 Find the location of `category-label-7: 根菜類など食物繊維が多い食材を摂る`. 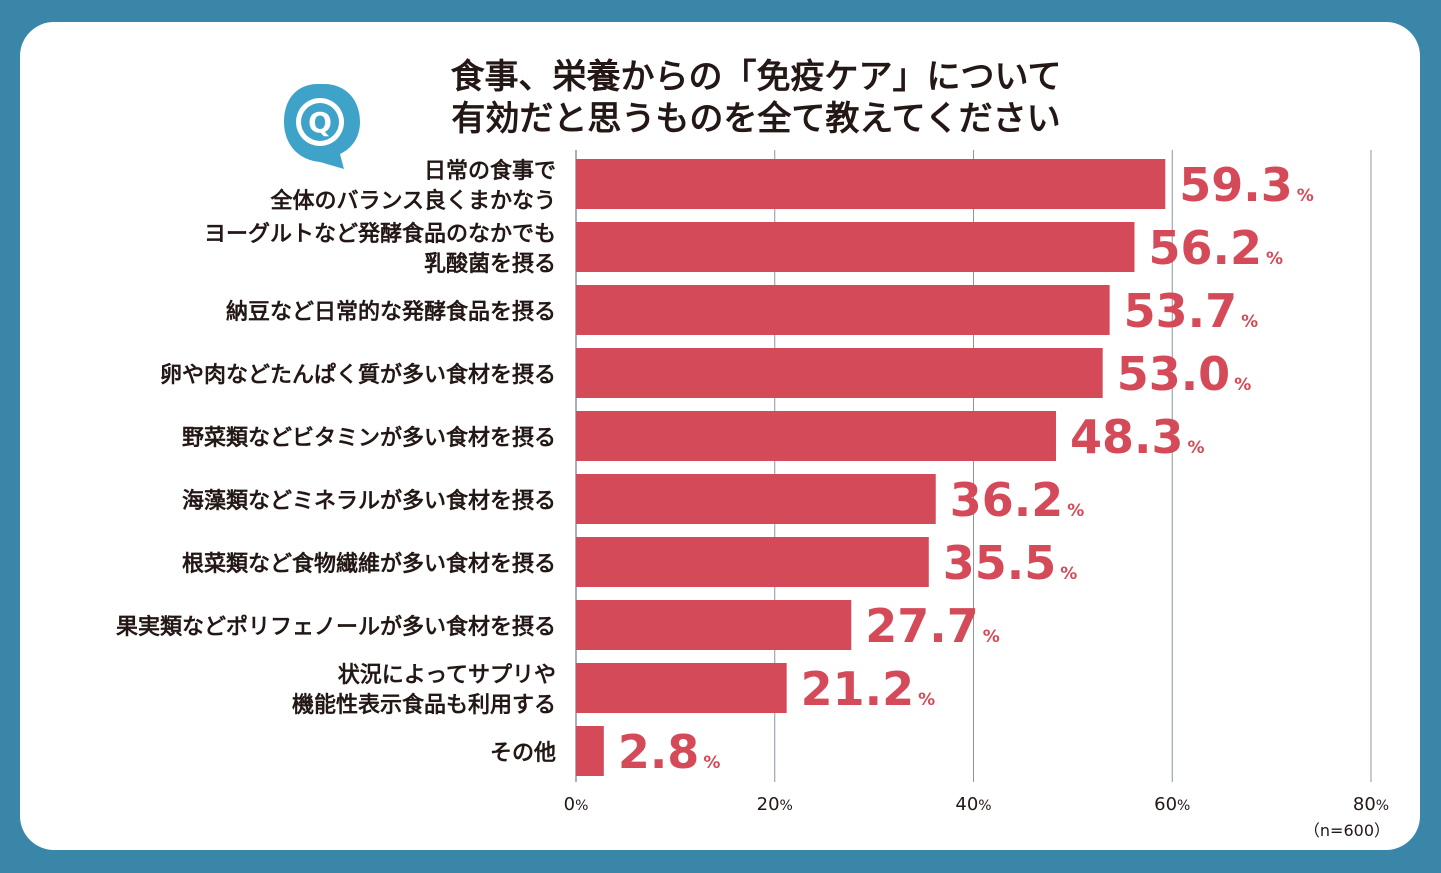

category-label-7: 根菜類など食物繊維が多い食材を摂る is located at coordinates (369, 564).